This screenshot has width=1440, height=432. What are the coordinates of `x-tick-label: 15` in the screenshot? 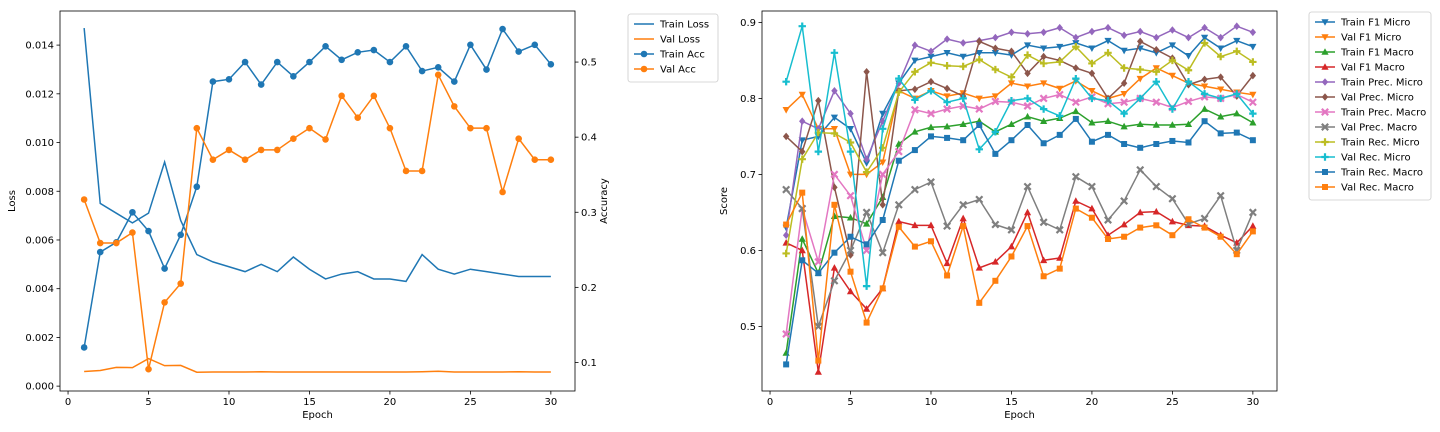 It's located at (1011, 402).